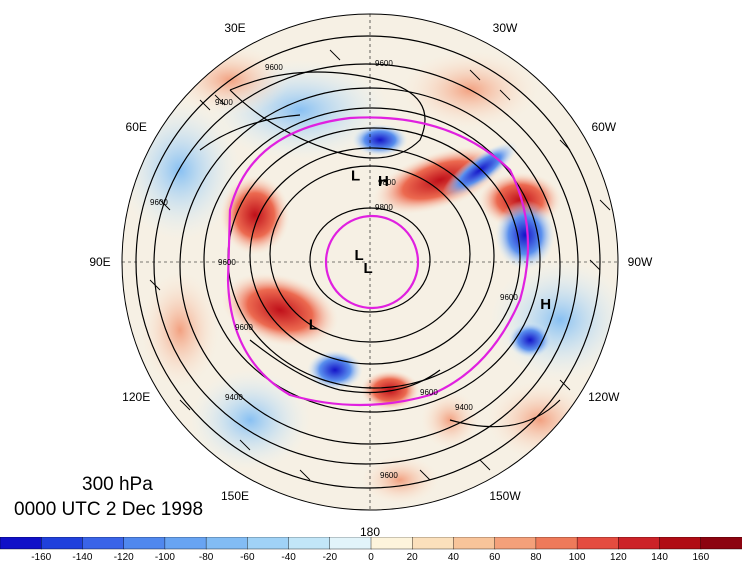  Describe the element at coordinates (604, 397) in the screenshot. I see `longitude-label: 120W` at that location.